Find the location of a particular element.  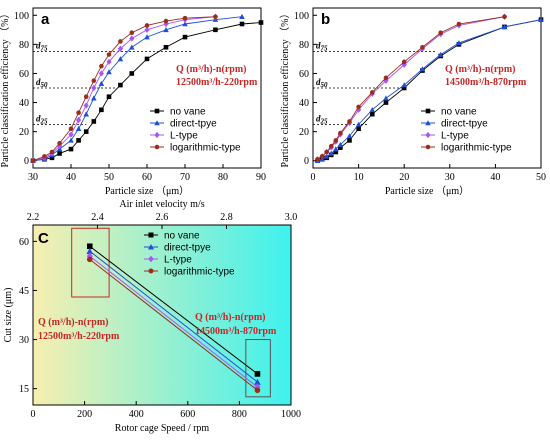

x-tick-label: 0 is located at coordinates (313, 177).